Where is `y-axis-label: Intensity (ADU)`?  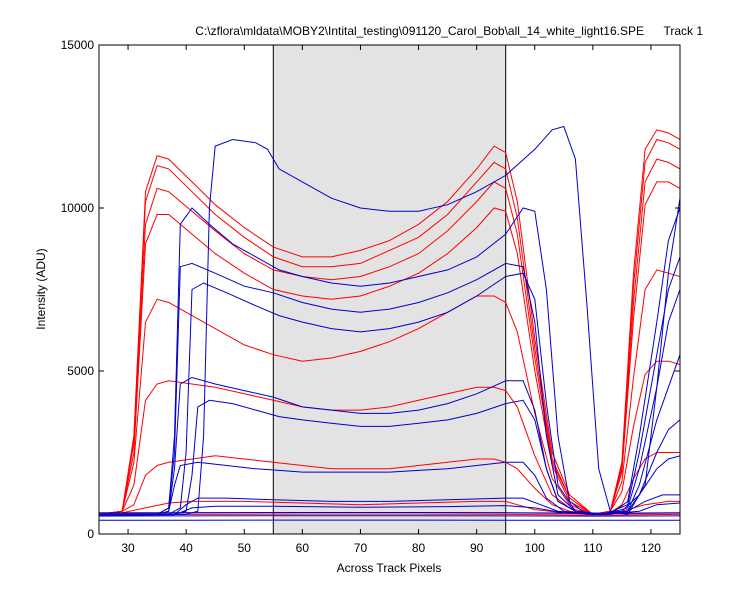
y-axis-label: Intensity (ADU) is located at coordinates (41, 288).